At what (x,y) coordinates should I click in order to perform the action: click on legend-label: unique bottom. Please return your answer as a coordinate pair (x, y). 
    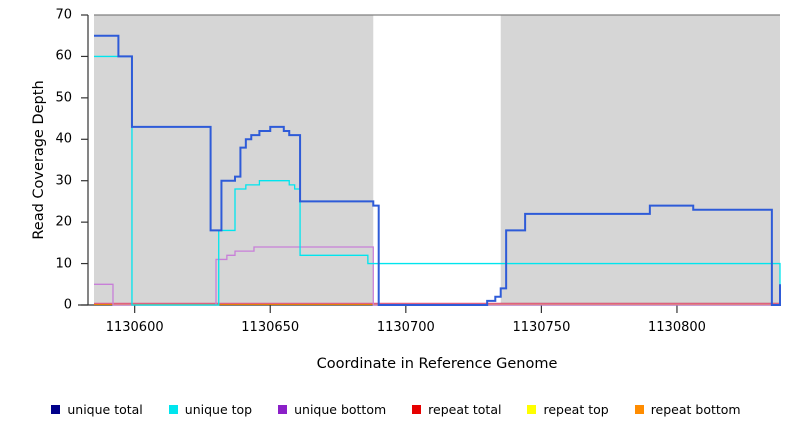
    Looking at the image, I should click on (340, 409).